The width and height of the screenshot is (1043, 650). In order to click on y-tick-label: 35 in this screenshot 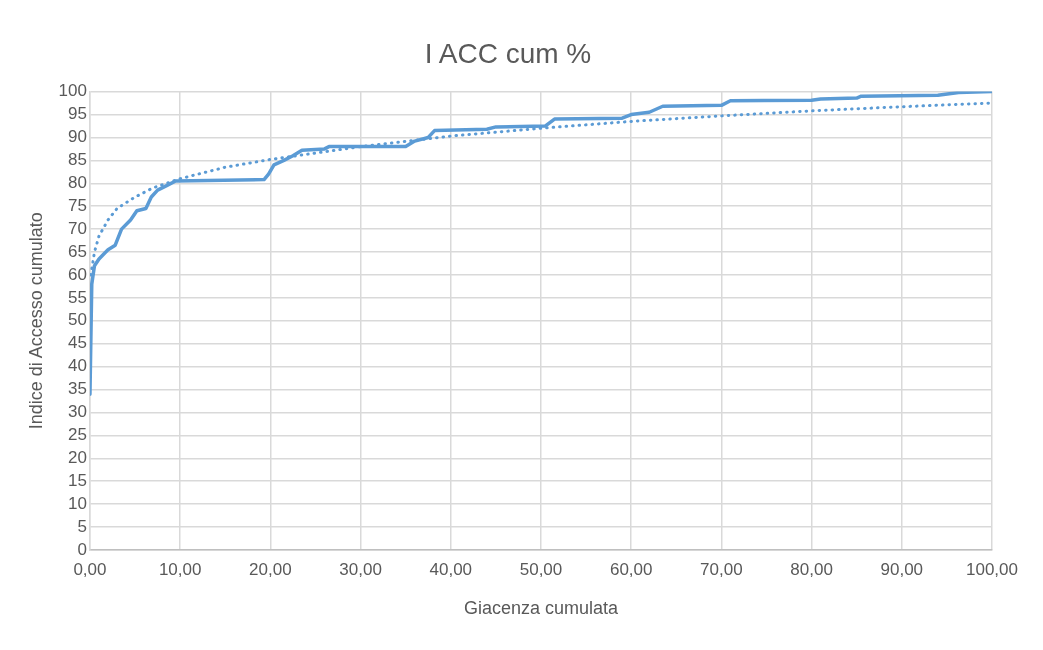, I will do `click(77, 389)`.